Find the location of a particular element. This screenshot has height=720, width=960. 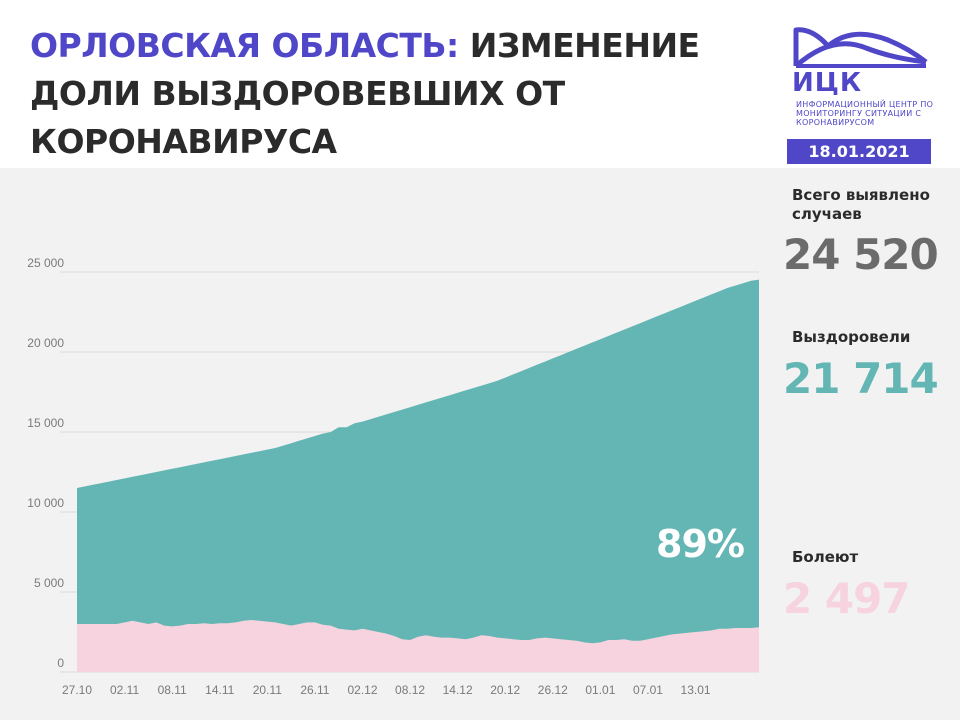

x-tick-label: 14.12 is located at coordinates (458, 690).